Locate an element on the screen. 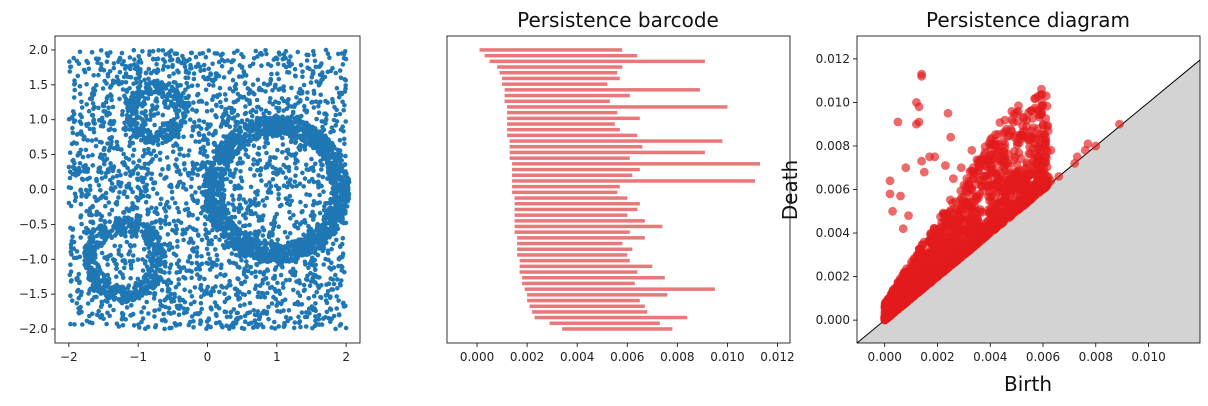 This screenshot has width=1208, height=406. diagram-title: Persistence diagram is located at coordinates (1028, 20).